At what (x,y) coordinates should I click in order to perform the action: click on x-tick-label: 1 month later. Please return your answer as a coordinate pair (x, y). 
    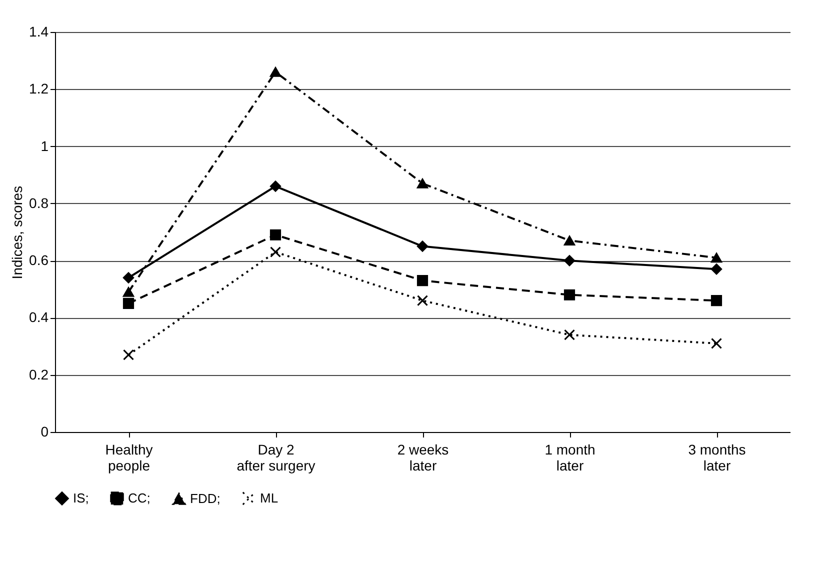
    Looking at the image, I should click on (570, 458).